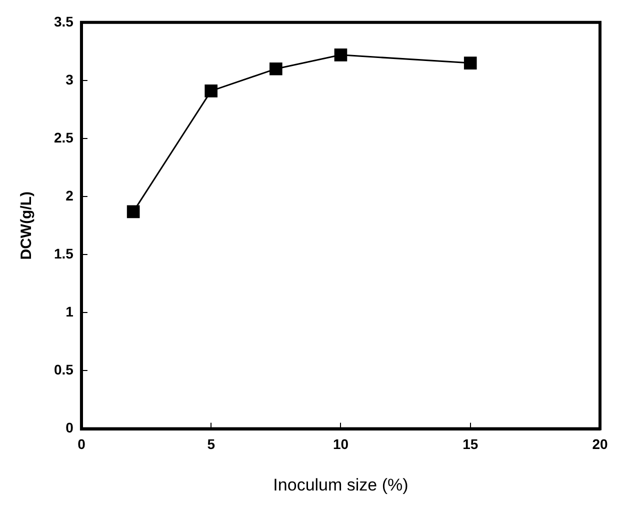 Image resolution: width=622 pixels, height=508 pixels. I want to click on y-tick-label: 3.5, so click(64, 21).